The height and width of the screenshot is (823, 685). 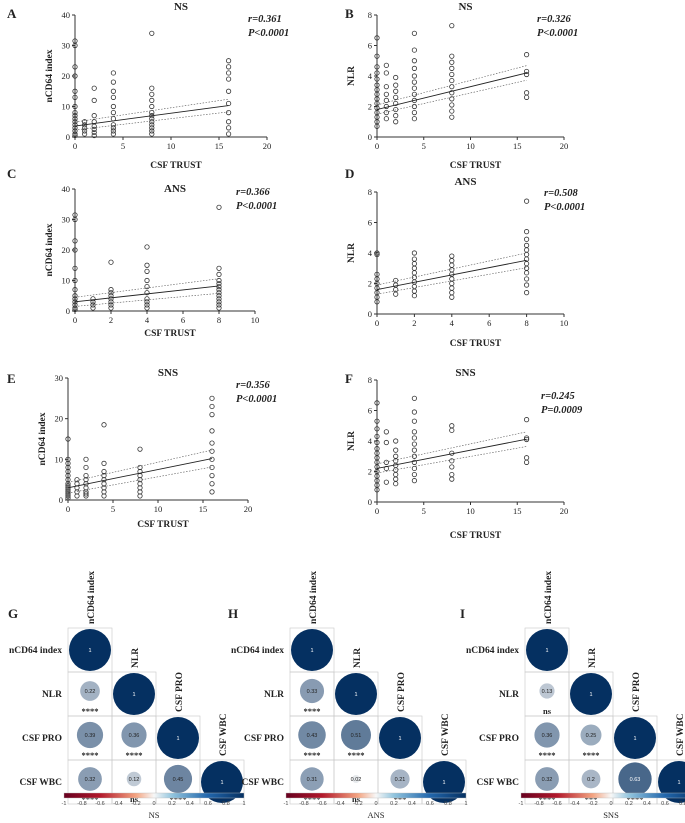 I want to click on significance-label: ns, so click(x=356, y=799).